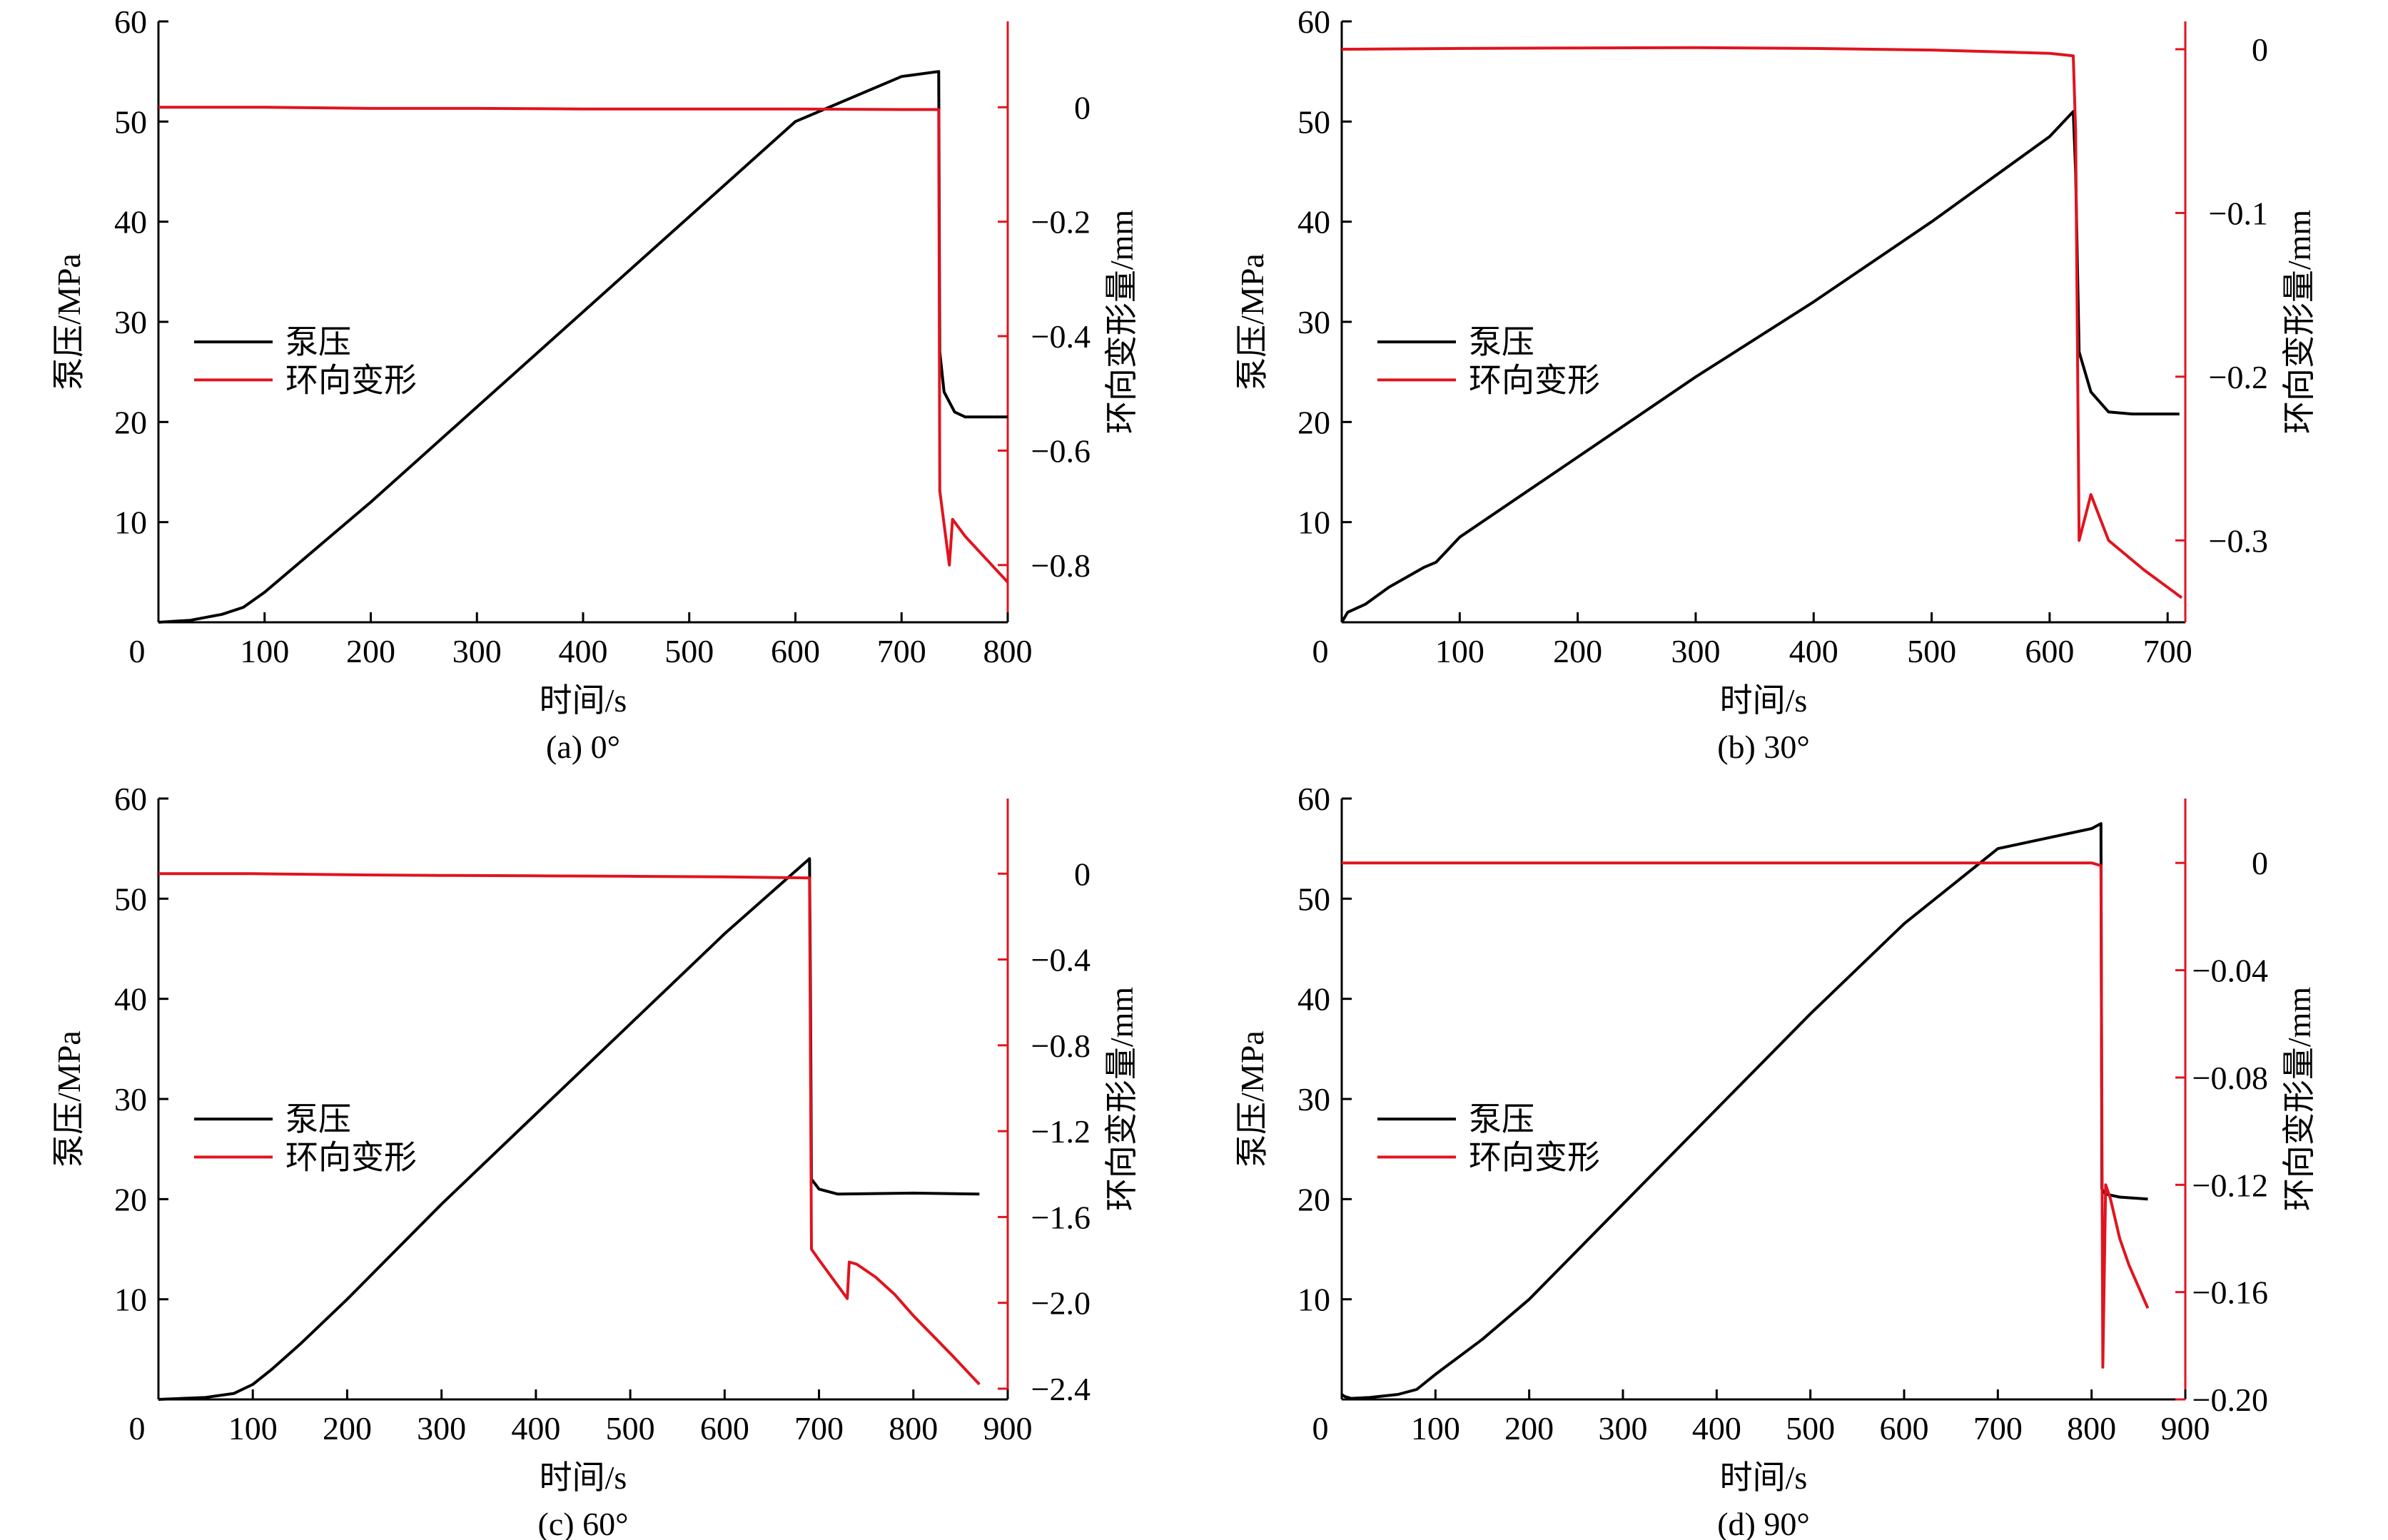  I want to click on y2-tick-label: −2.4, so click(1061, 1389).